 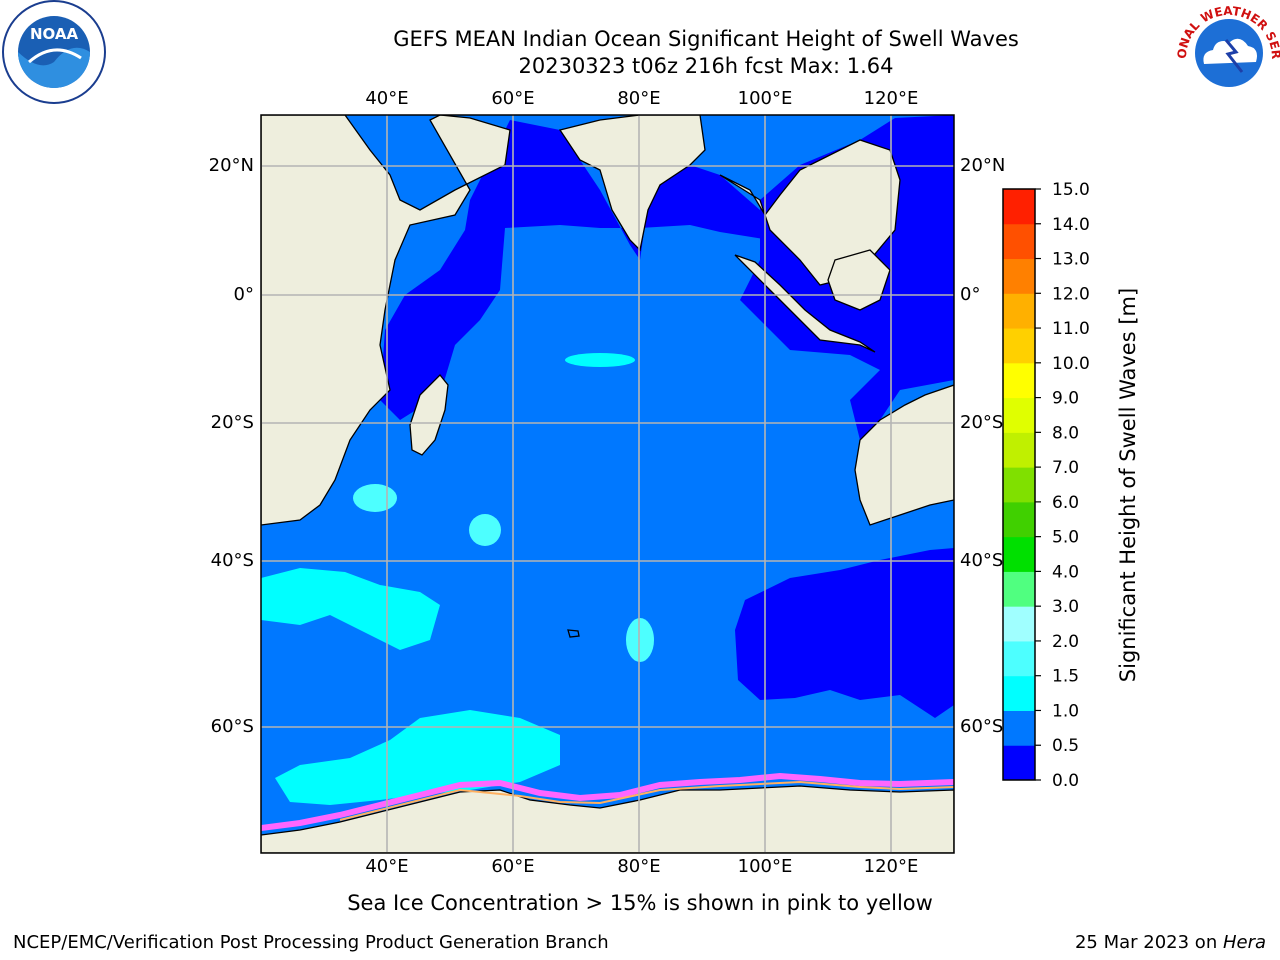 I want to click on sea-ice-band-inner, so click(x=646, y=800).